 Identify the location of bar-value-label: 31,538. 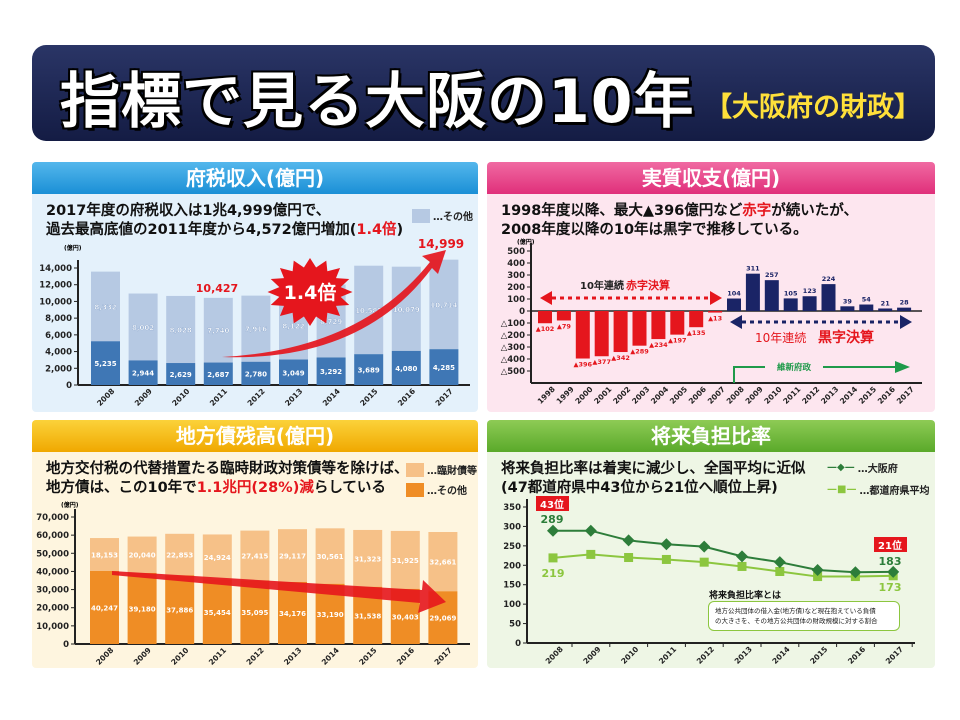
(367, 616).